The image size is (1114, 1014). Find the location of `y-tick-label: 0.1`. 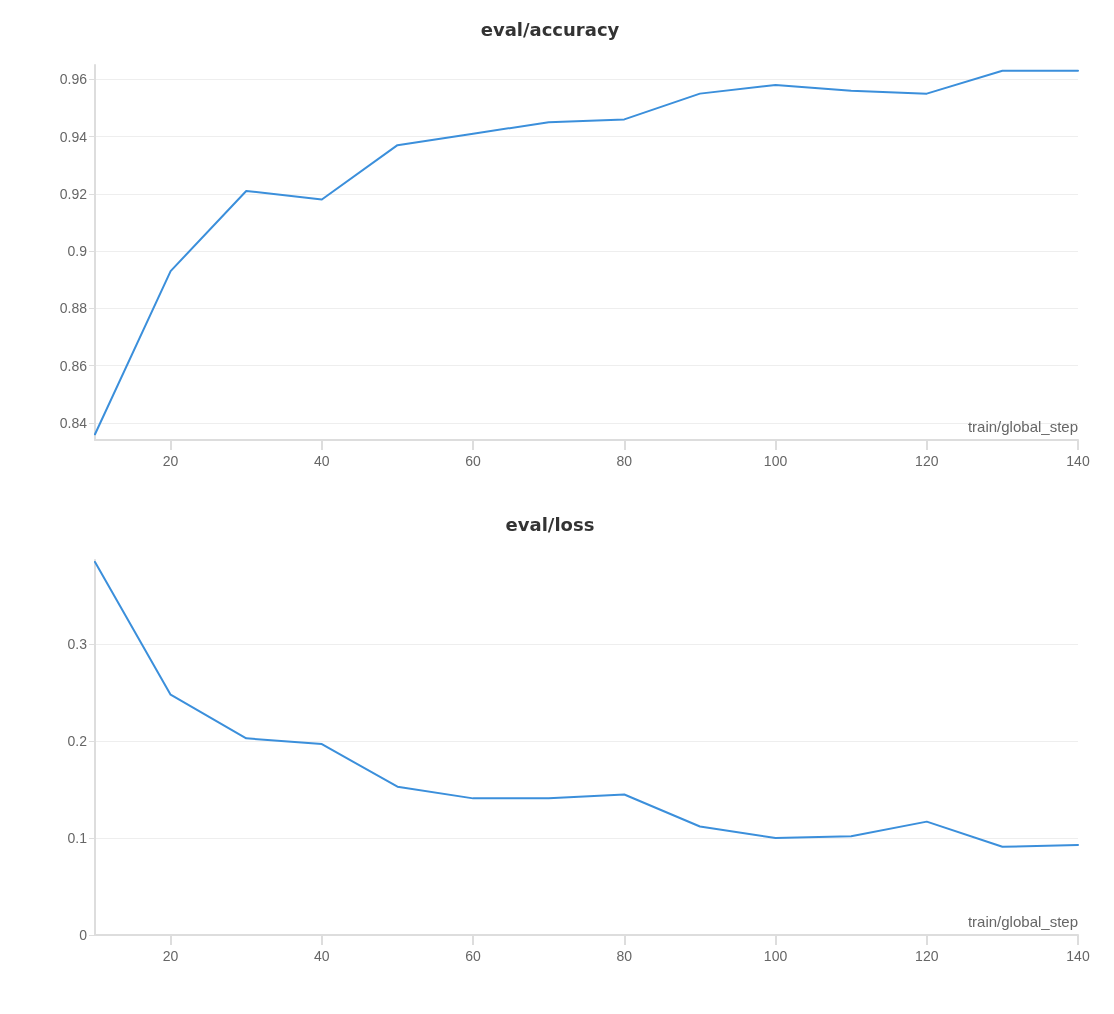

y-tick-label: 0.1 is located at coordinates (77, 838).